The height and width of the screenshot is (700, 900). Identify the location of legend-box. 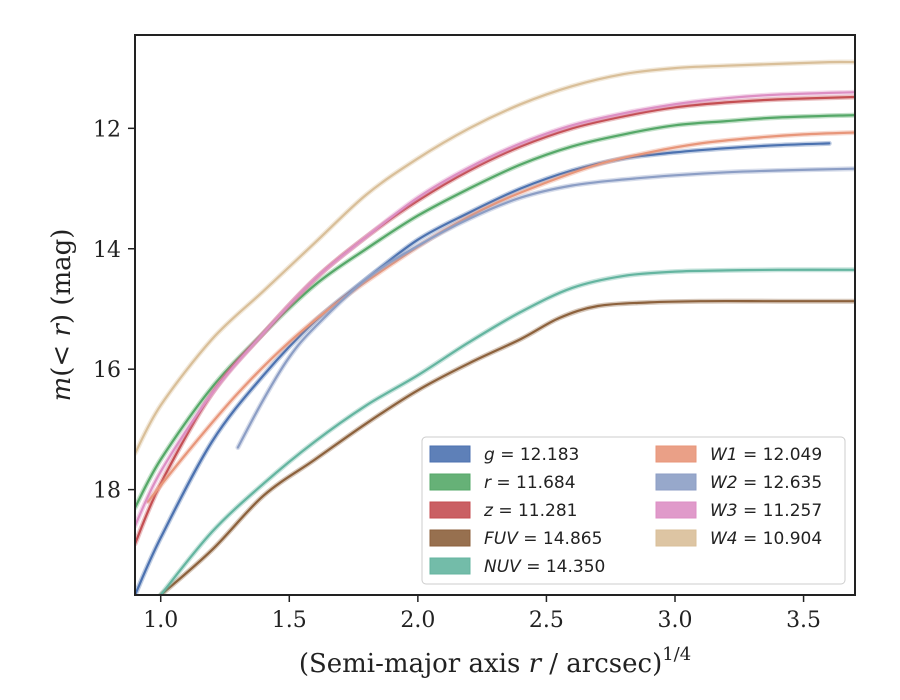
(633, 510).